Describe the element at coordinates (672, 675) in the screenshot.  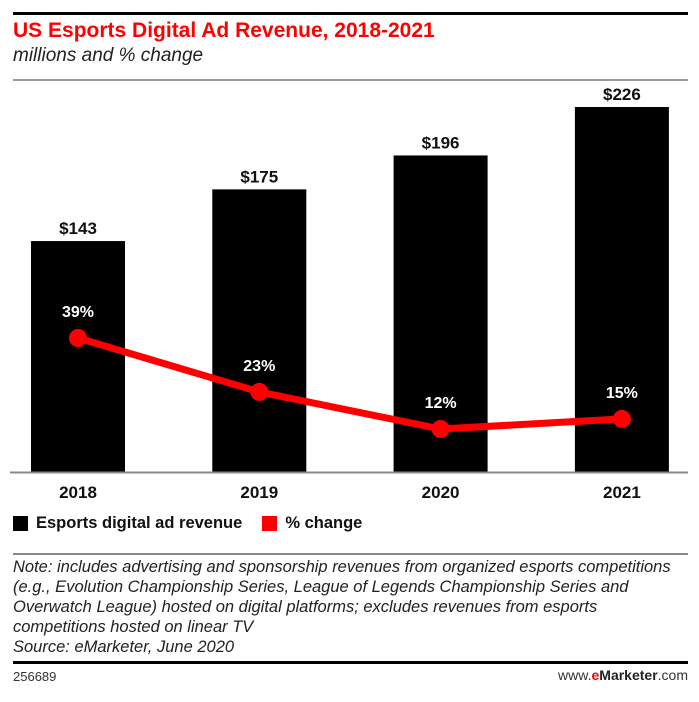
I see `brand-suffix: .com` at that location.